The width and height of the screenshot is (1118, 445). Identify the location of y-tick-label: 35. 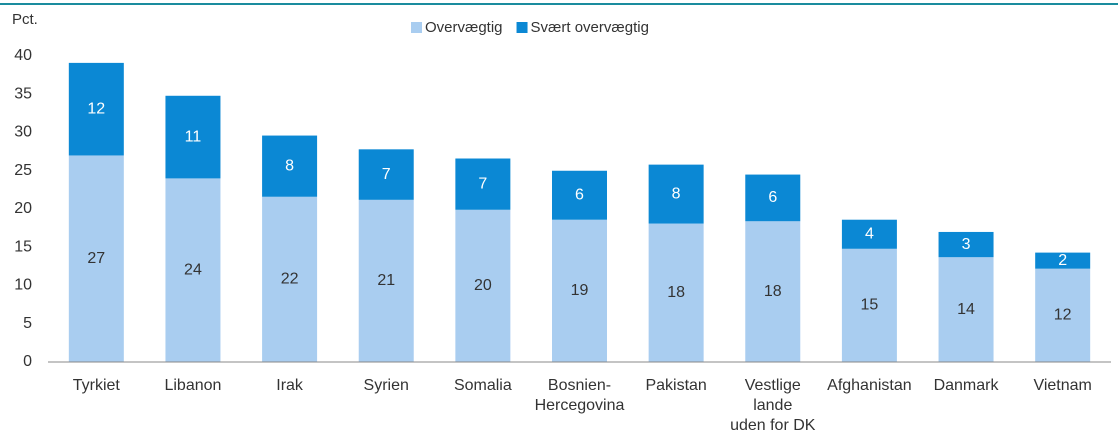
(23, 93).